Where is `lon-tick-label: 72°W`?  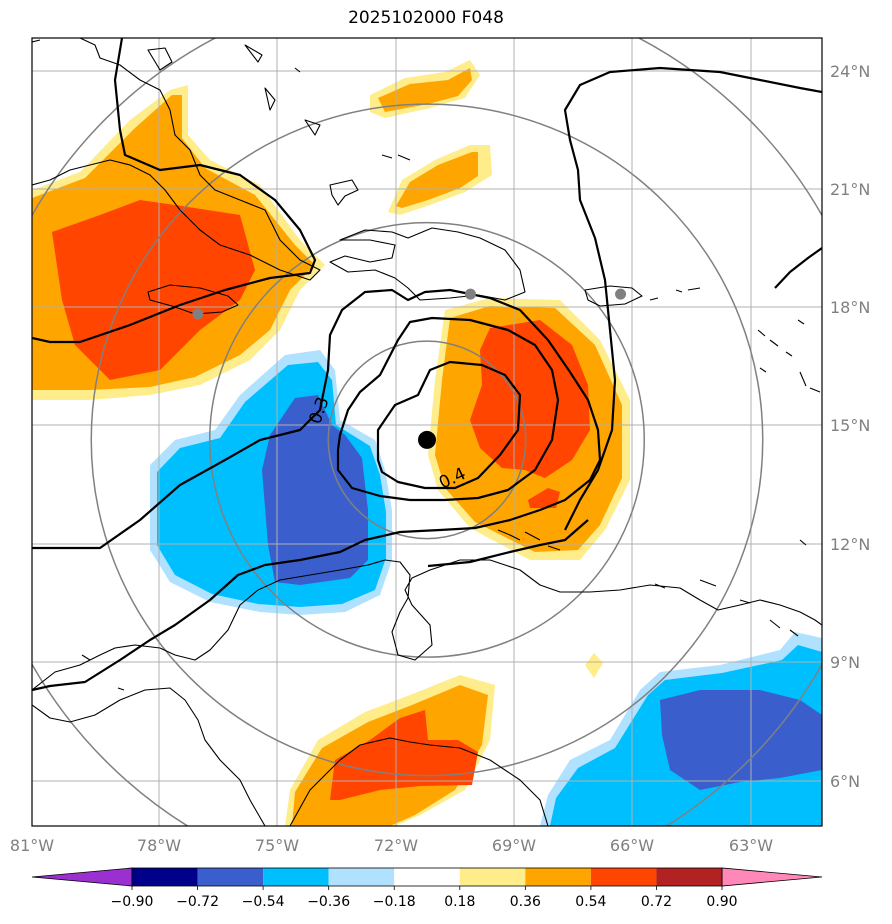
lon-tick-label: 72°W is located at coordinates (396, 845).